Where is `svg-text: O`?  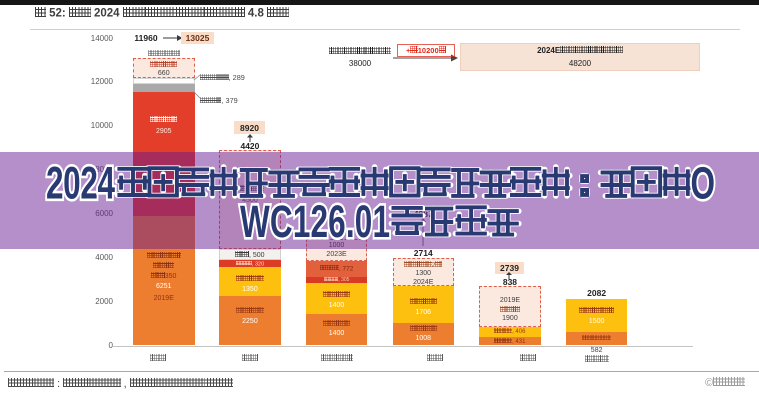 svg-text: O is located at coordinates (703, 183).